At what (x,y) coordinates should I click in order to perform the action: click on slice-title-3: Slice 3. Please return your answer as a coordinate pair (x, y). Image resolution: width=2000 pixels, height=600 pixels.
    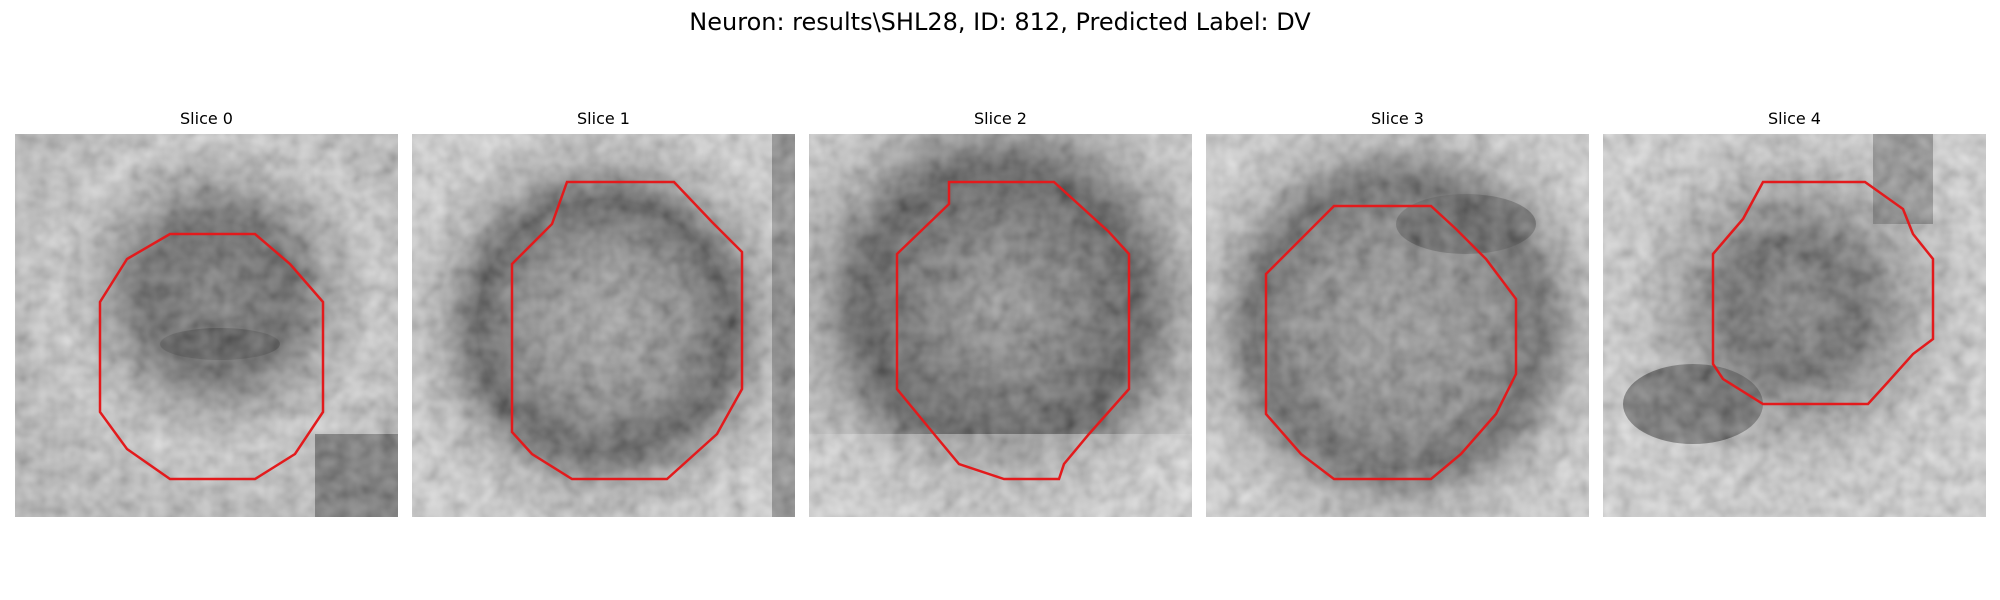
    Looking at the image, I should click on (1397, 118).